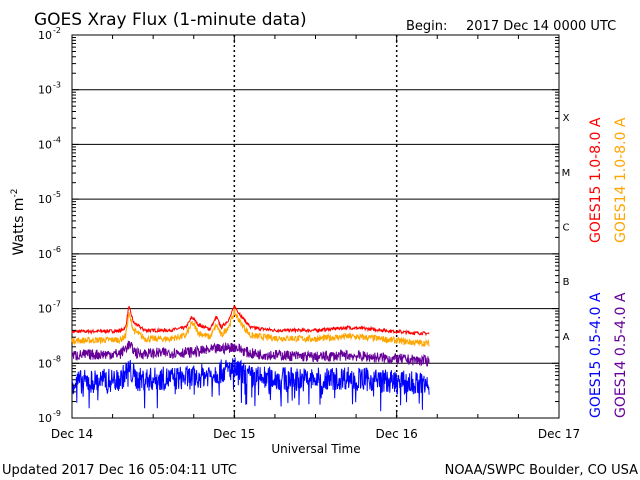  Describe the element at coordinates (566, 282) in the screenshot. I see `flare-class-label: B` at that location.